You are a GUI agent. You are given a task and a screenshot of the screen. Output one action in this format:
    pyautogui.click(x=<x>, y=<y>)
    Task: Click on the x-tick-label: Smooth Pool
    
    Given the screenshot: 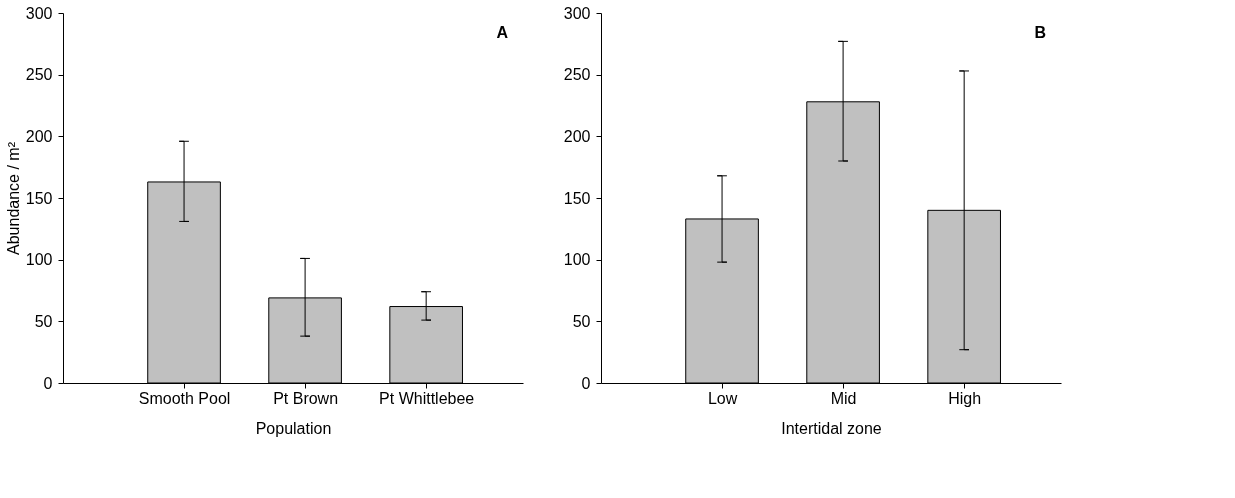 What is the action you would take?
    pyautogui.click(x=184, y=398)
    